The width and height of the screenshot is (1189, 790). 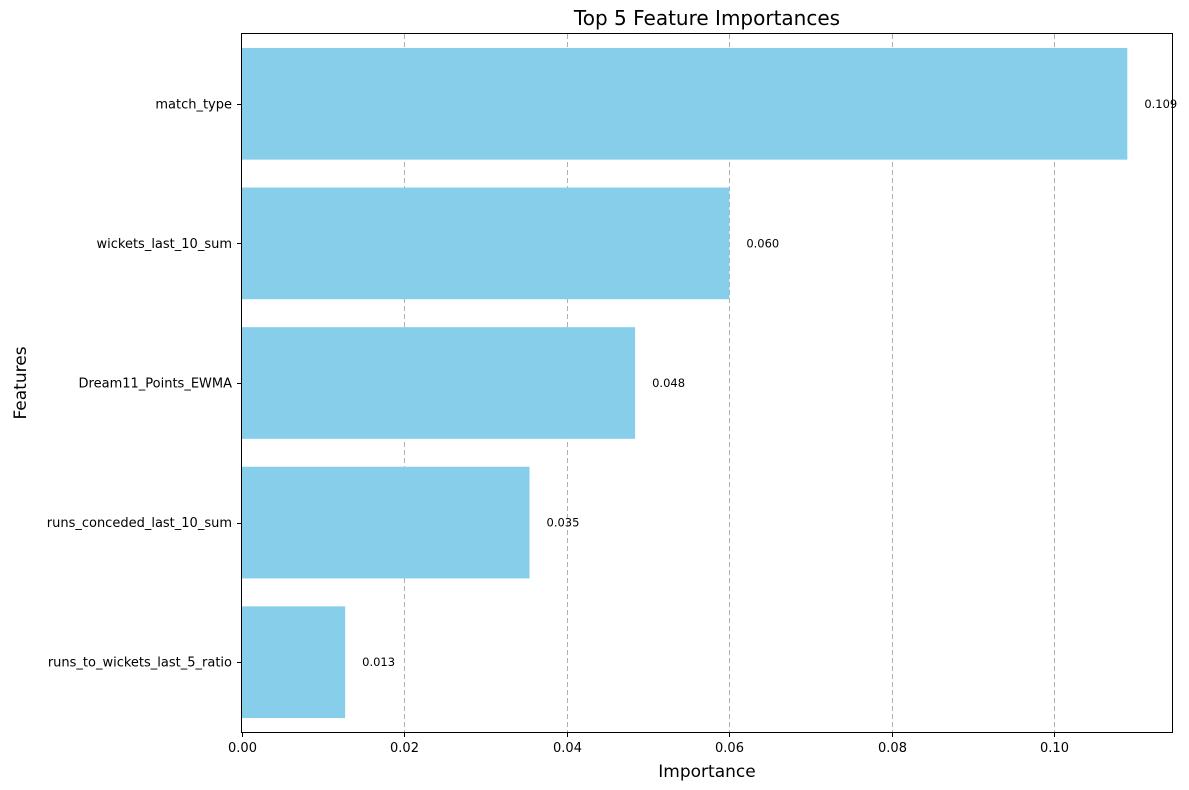 I want to click on bar-value-label: 0.035, so click(x=563, y=523).